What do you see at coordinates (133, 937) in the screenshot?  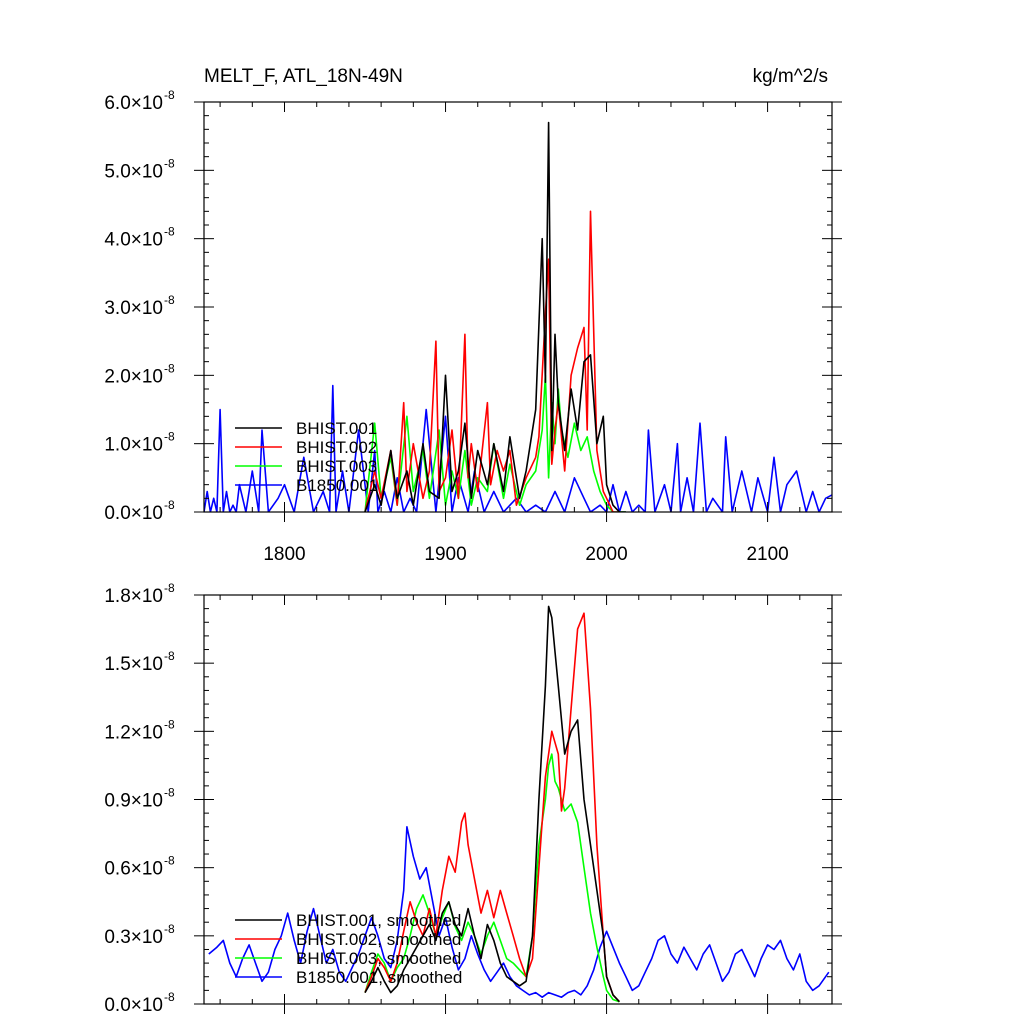 I see `y-tick-label: 0.3×10` at bounding box center [133, 937].